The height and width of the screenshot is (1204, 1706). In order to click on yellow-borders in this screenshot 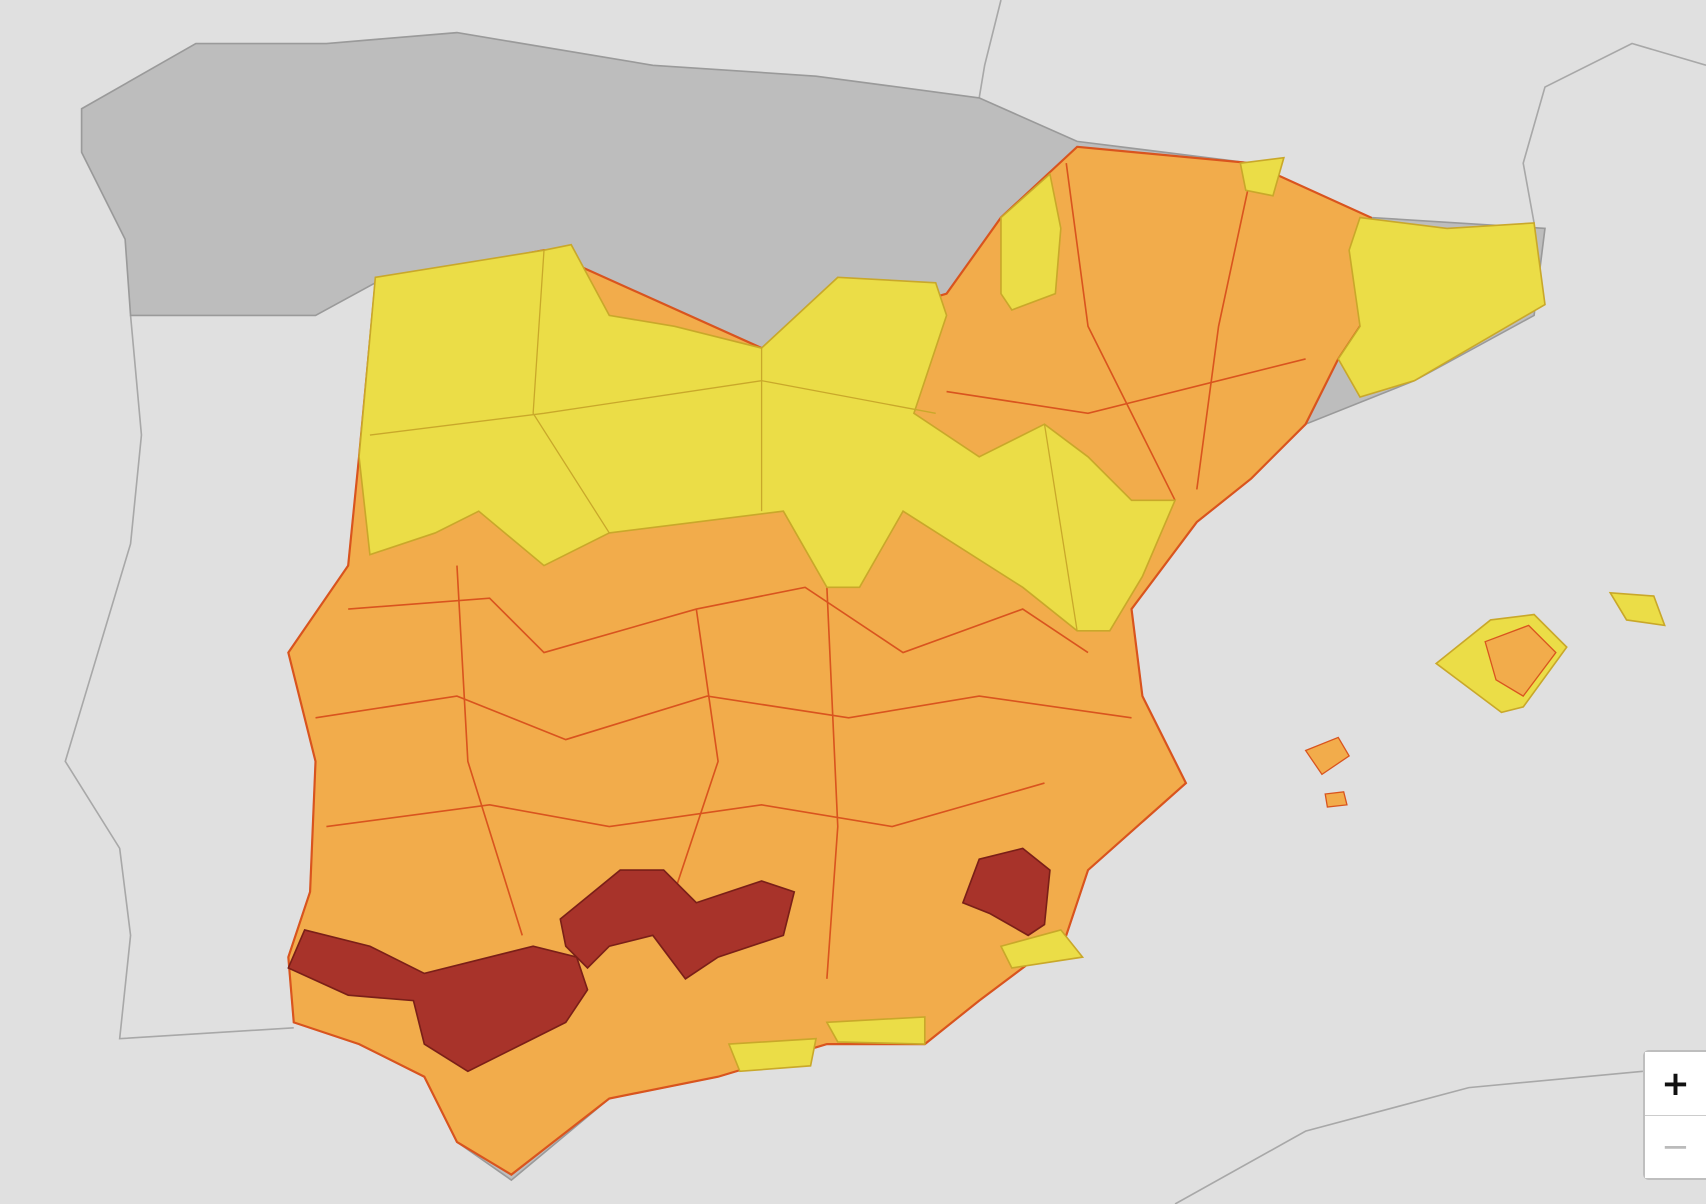, I will do `click(723, 440)`.